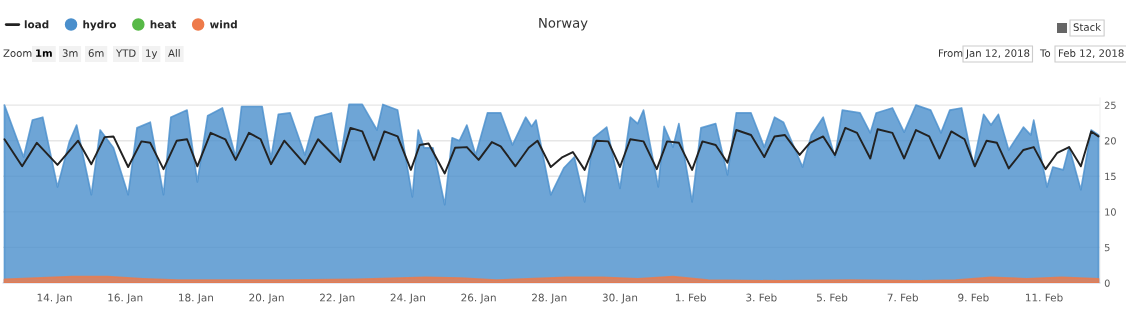 The image size is (1126, 320). Describe the element at coordinates (70, 53) in the screenshot. I see `text: 3m` at that location.